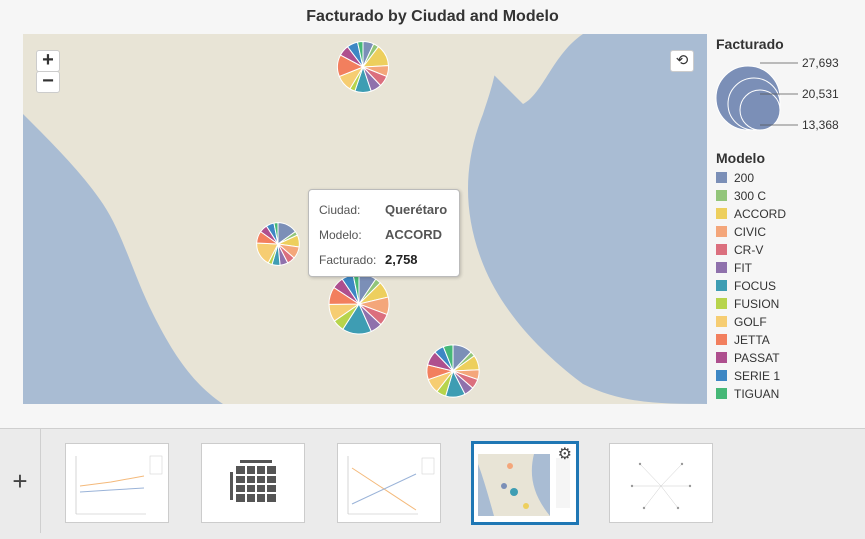 The image size is (865, 539). I want to click on thumbnail-map-active: ⚙, so click(525, 483).